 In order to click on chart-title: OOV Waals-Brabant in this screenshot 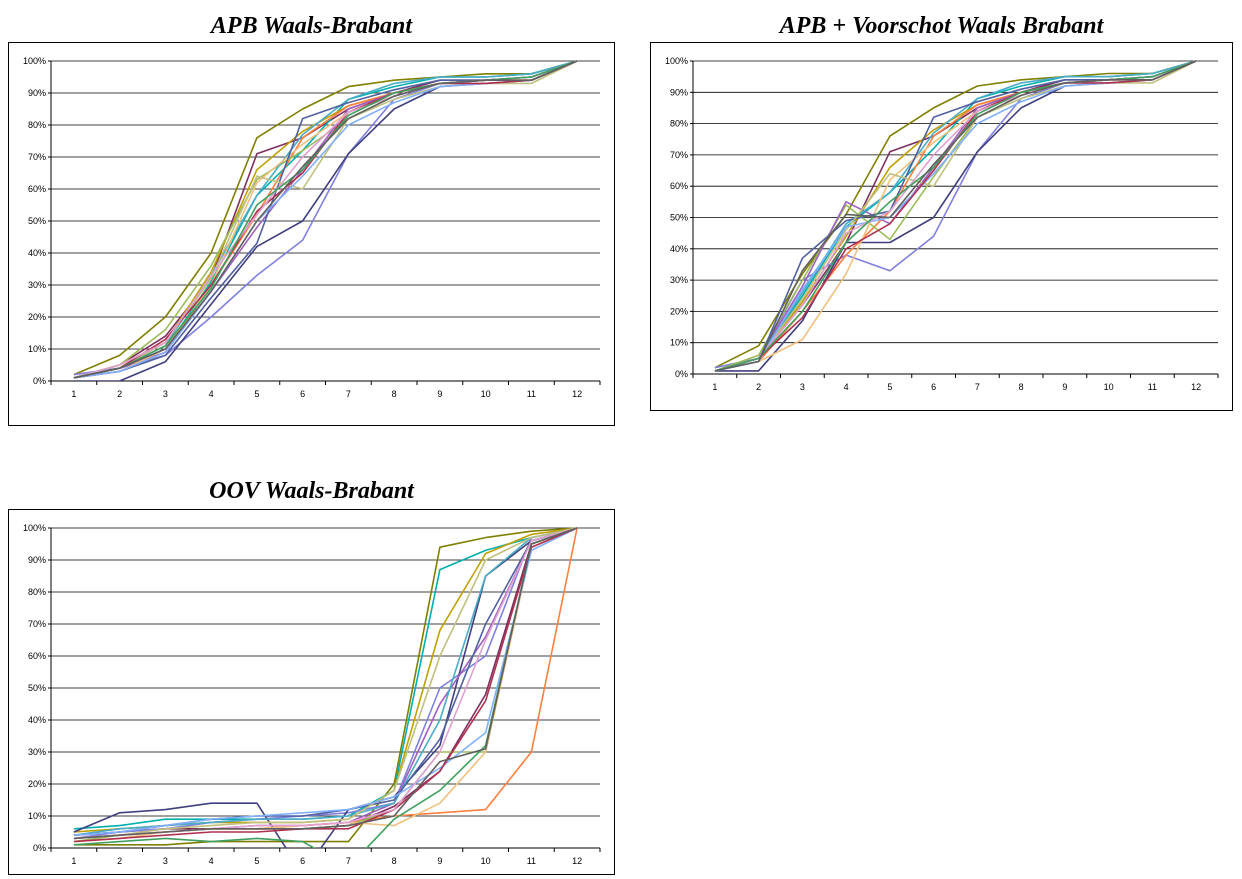, I will do `click(311, 491)`.